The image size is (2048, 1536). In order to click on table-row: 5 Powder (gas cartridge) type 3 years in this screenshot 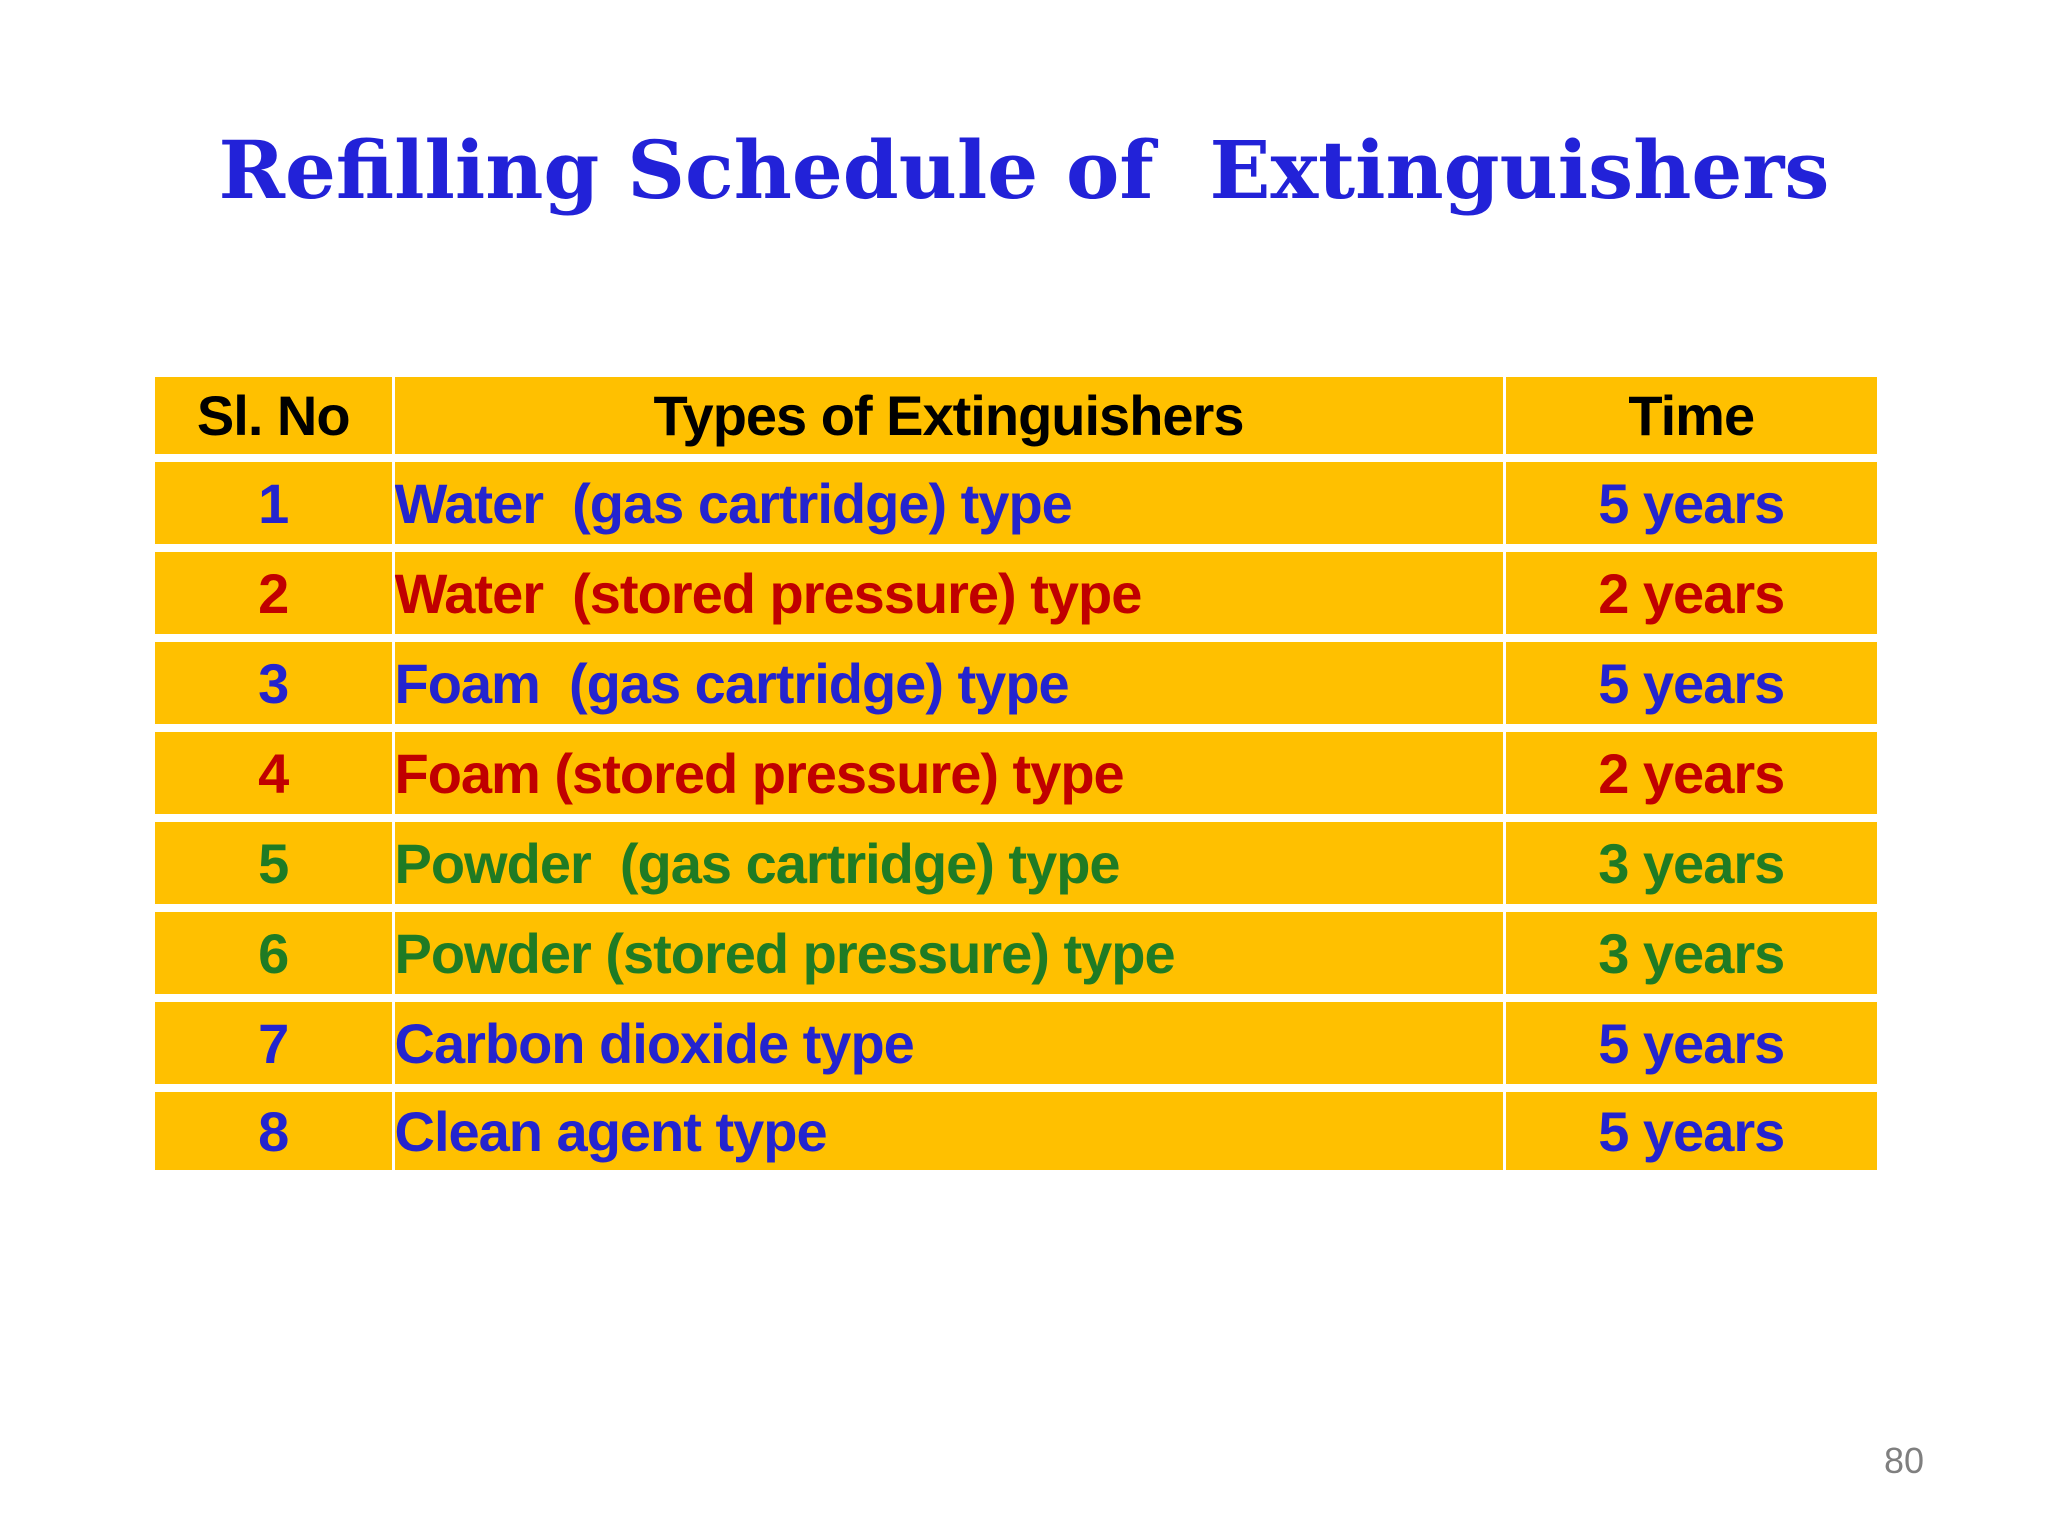, I will do `click(1016, 865)`.